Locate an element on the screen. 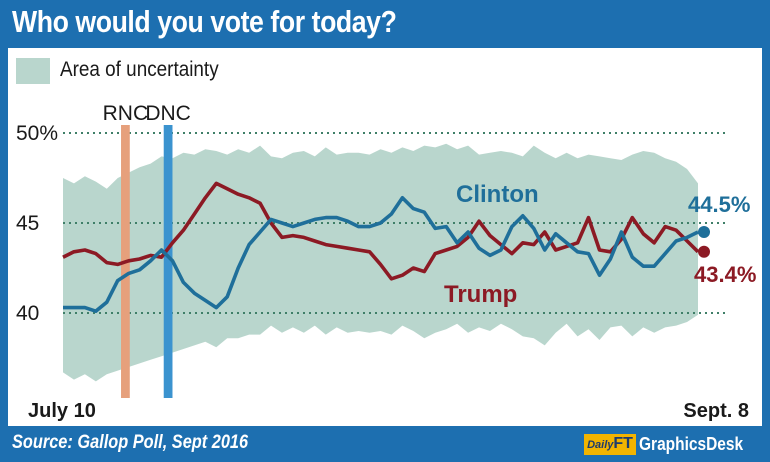 The image size is (770, 462). x-end-label: Sept. 8 is located at coordinates (716, 411).